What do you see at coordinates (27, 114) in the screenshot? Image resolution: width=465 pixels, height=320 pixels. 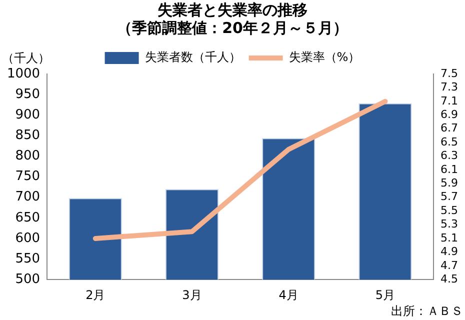 I see `y-tick-label: 900` at bounding box center [27, 114].